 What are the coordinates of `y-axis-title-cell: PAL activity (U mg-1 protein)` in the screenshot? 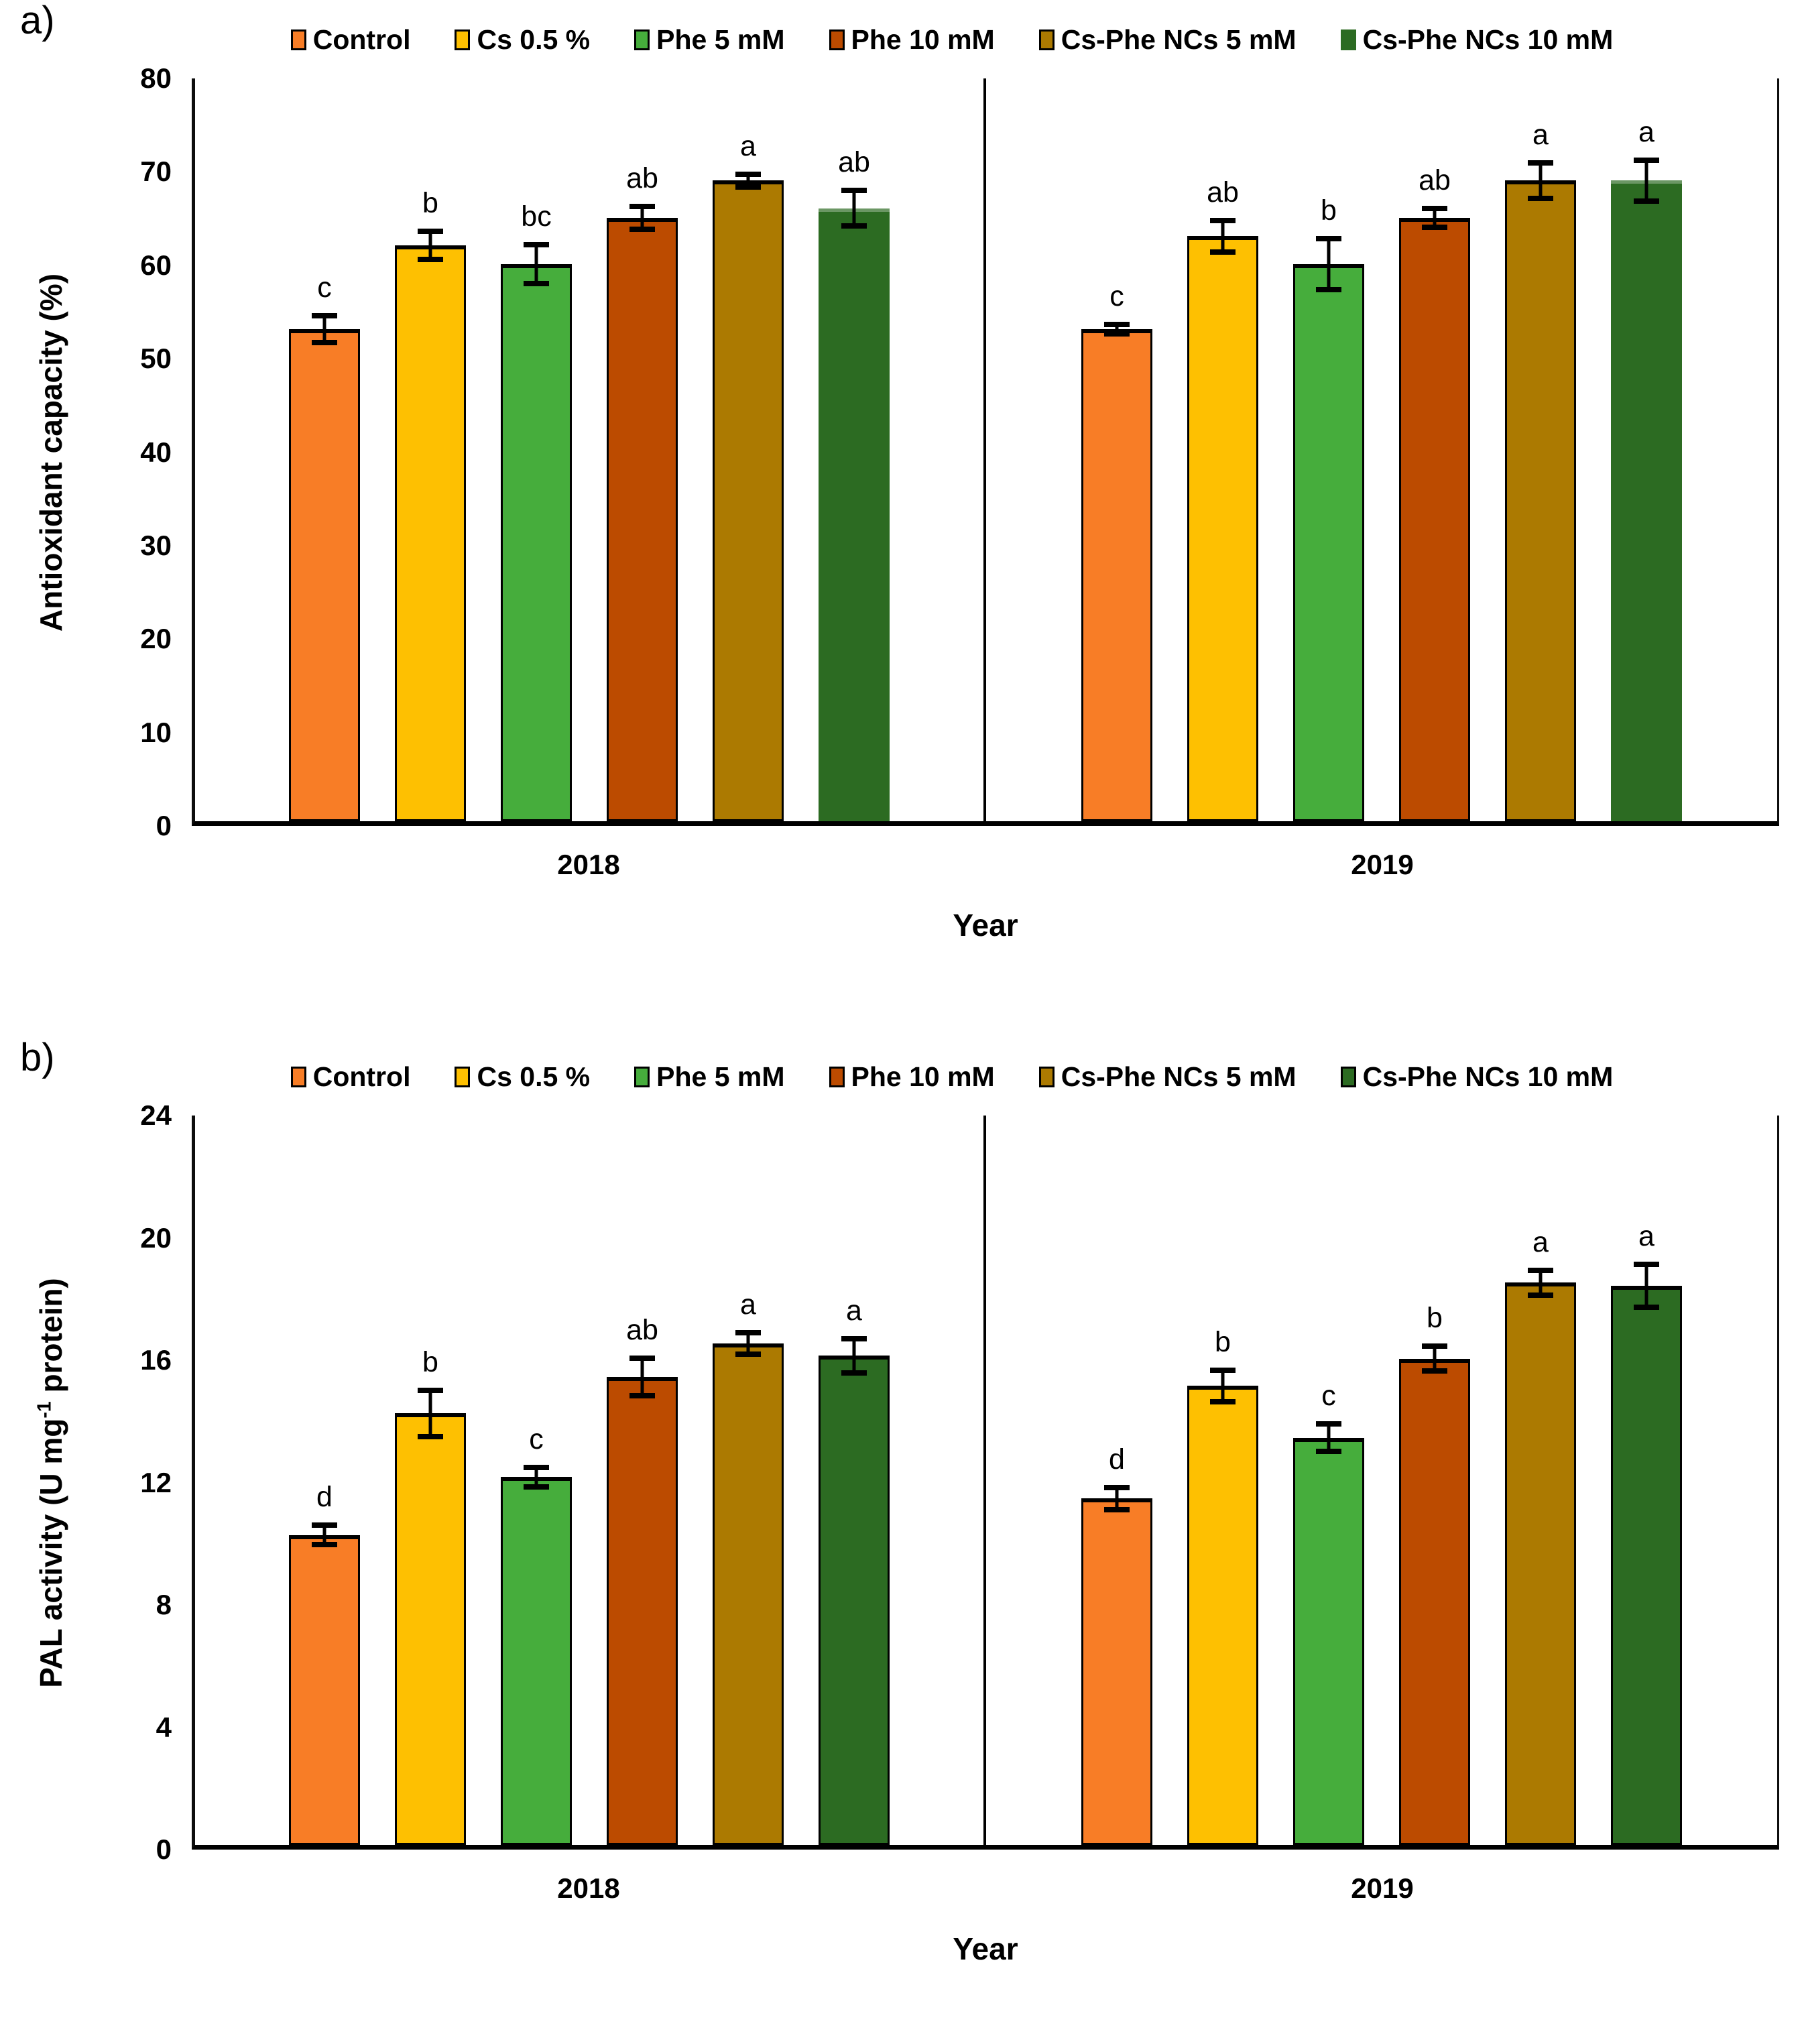 It's located at (51, 1483).